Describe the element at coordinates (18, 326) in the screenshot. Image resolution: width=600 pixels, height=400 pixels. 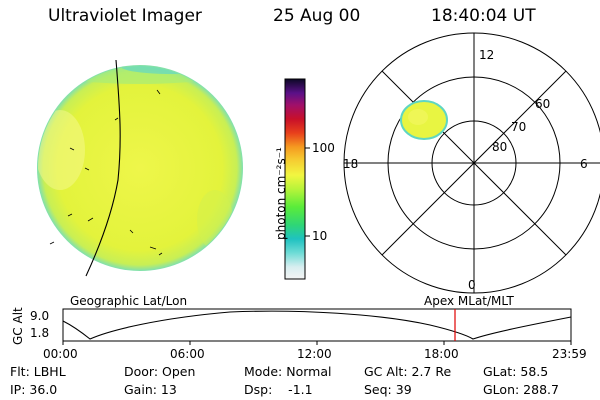
I see `timeline-ylabel: GC Alt` at that location.